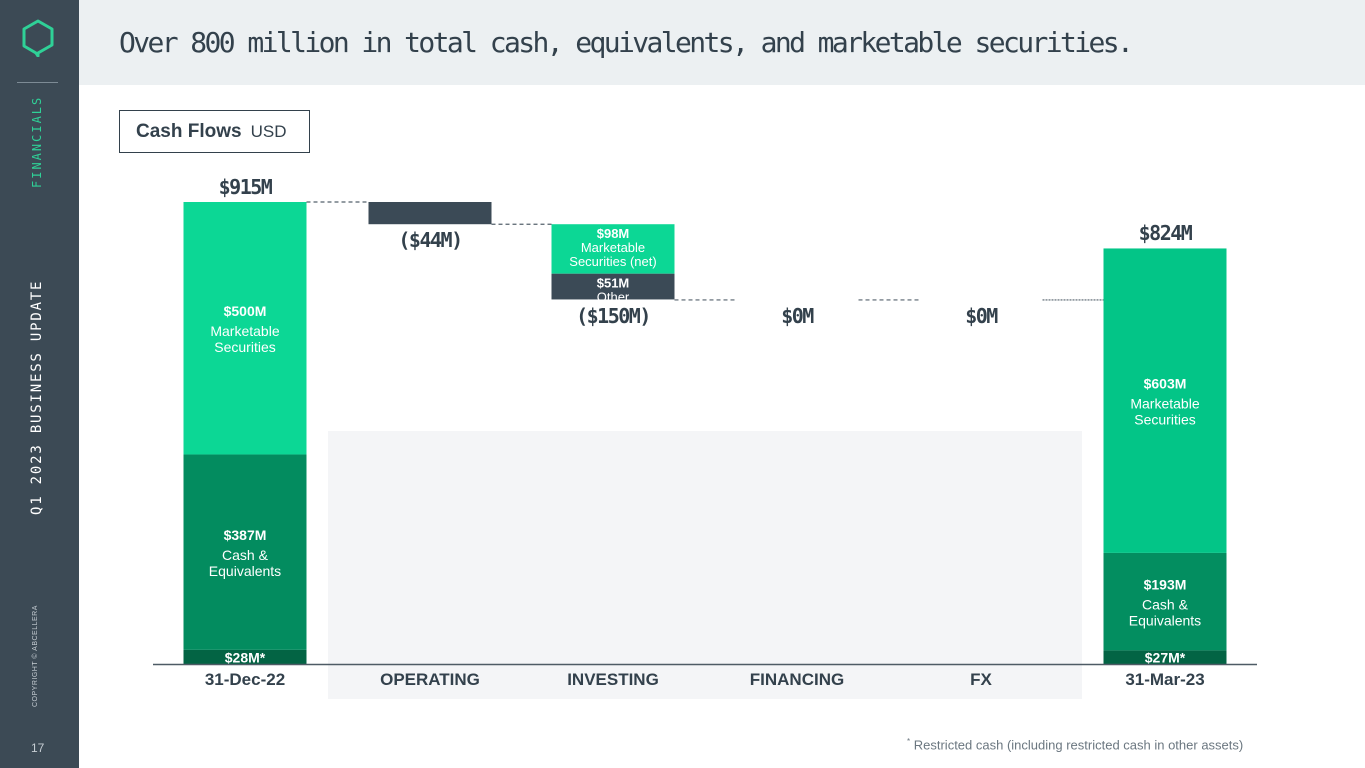  I want to click on flow-value-label: ($150M), so click(613, 316).